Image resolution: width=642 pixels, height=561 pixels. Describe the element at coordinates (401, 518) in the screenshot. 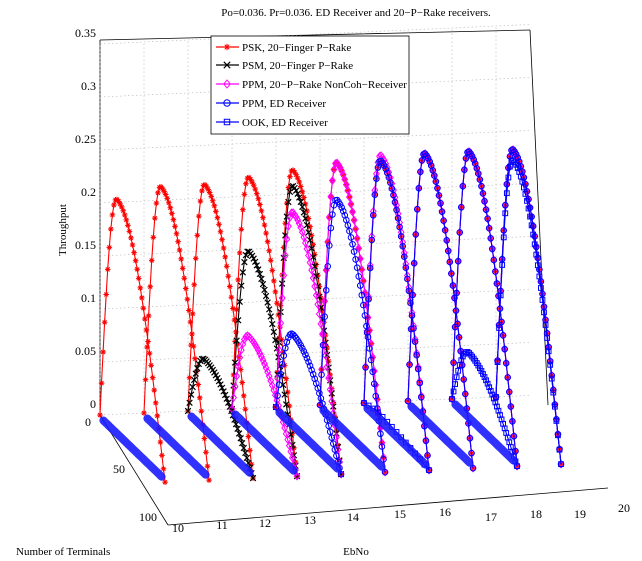

I see `x-tick-labels: 10 11 12 13 14 15 16 17 18 19 20` at that location.